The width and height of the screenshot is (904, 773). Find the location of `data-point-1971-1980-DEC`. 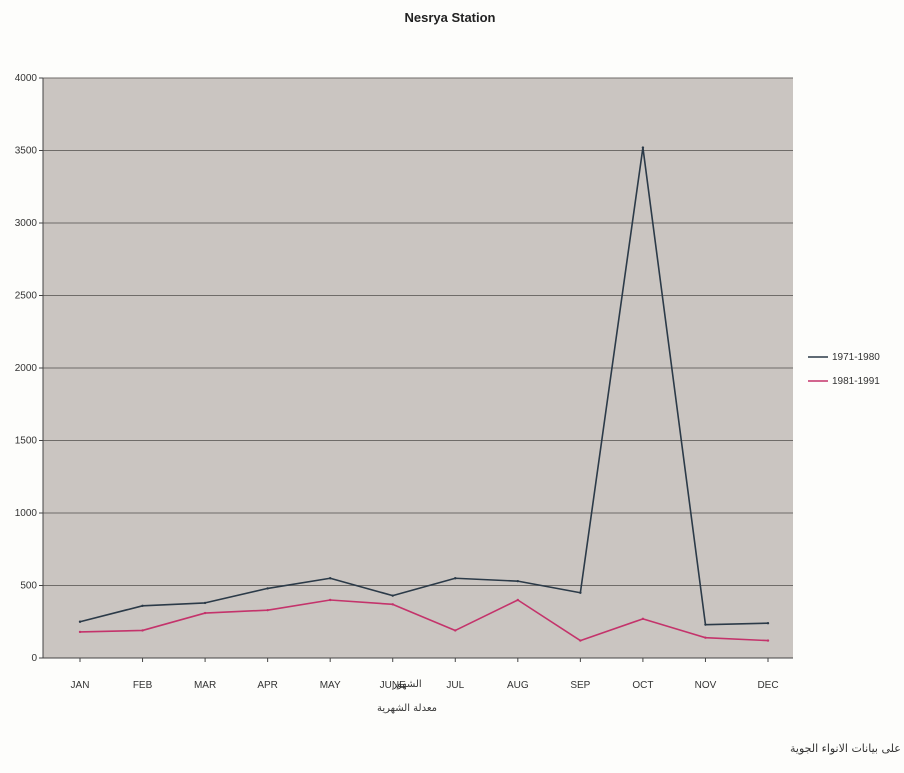

data-point-1971-1980-DEC is located at coordinates (768, 623).